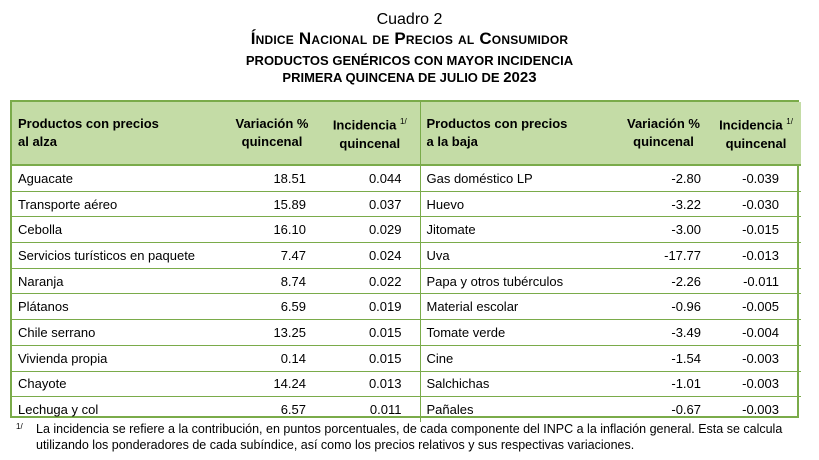 This screenshot has width=819, height=460. What do you see at coordinates (518, 281) in the screenshot?
I see `down-product-name: Papa y otros tubérculos` at bounding box center [518, 281].